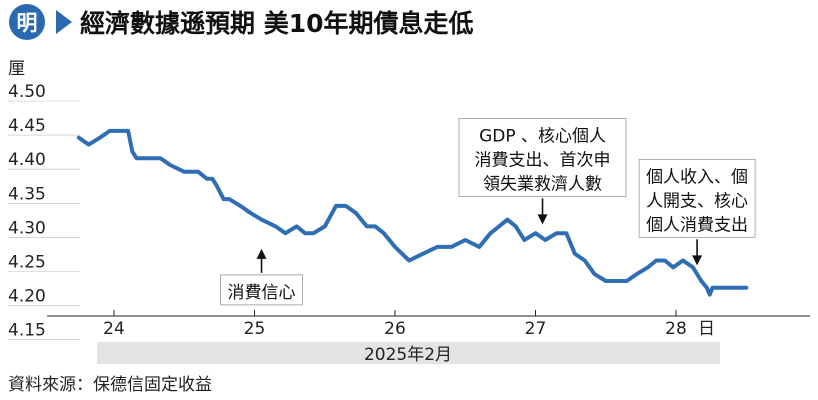 The height and width of the screenshot is (400, 818). I want to click on y-tick-label: 4.25, so click(27, 263).